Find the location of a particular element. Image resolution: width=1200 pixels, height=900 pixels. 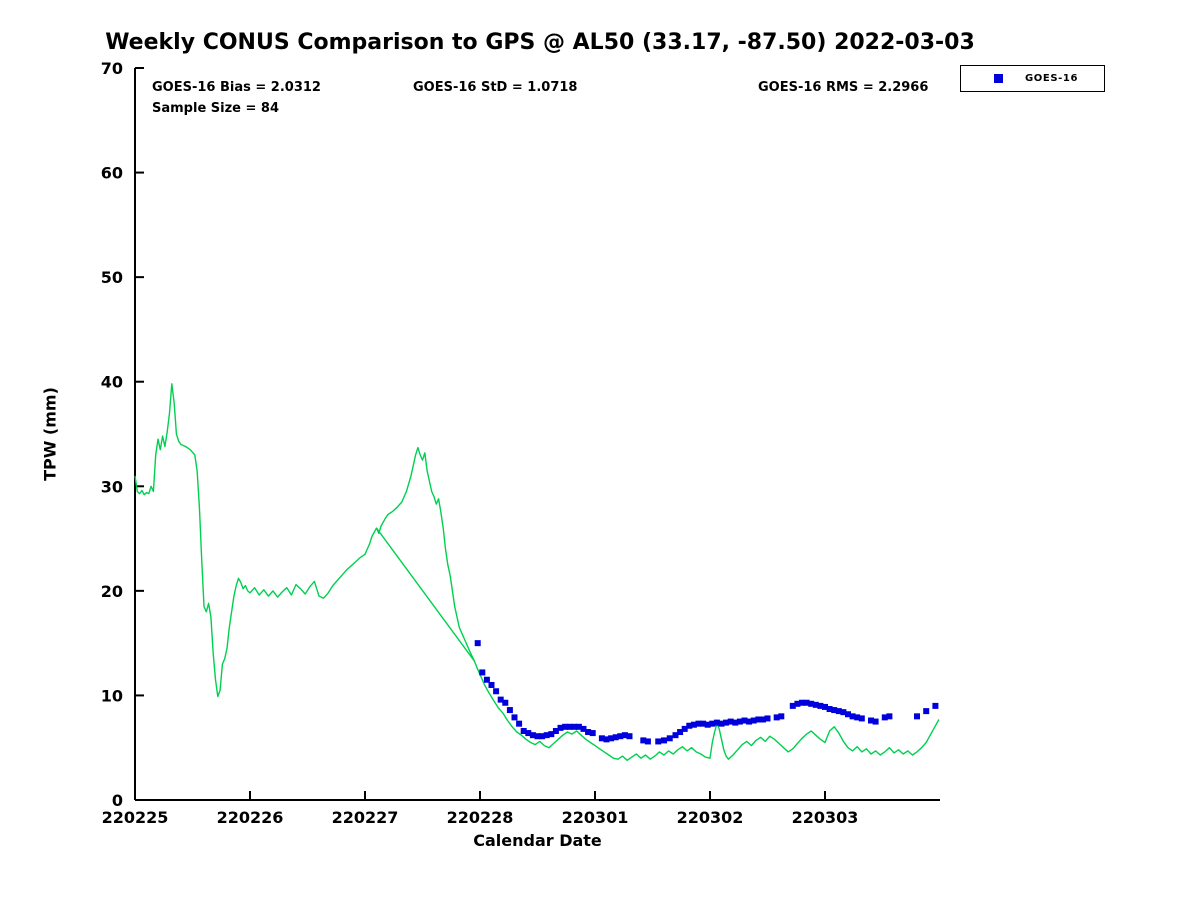

x-tick-label: 220301 is located at coordinates (595, 817).